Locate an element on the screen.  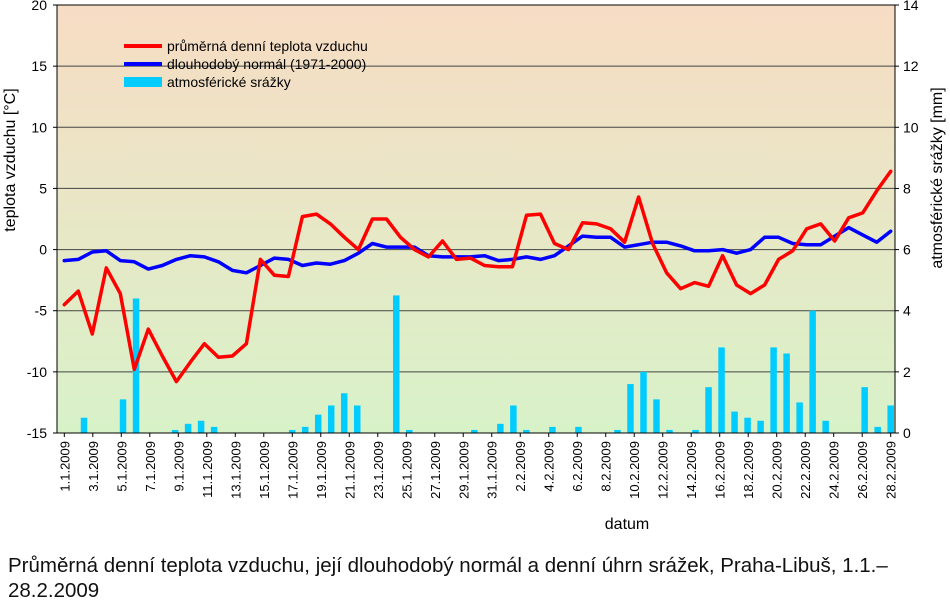
left-tick-label: 20 is located at coordinates (39, 6).